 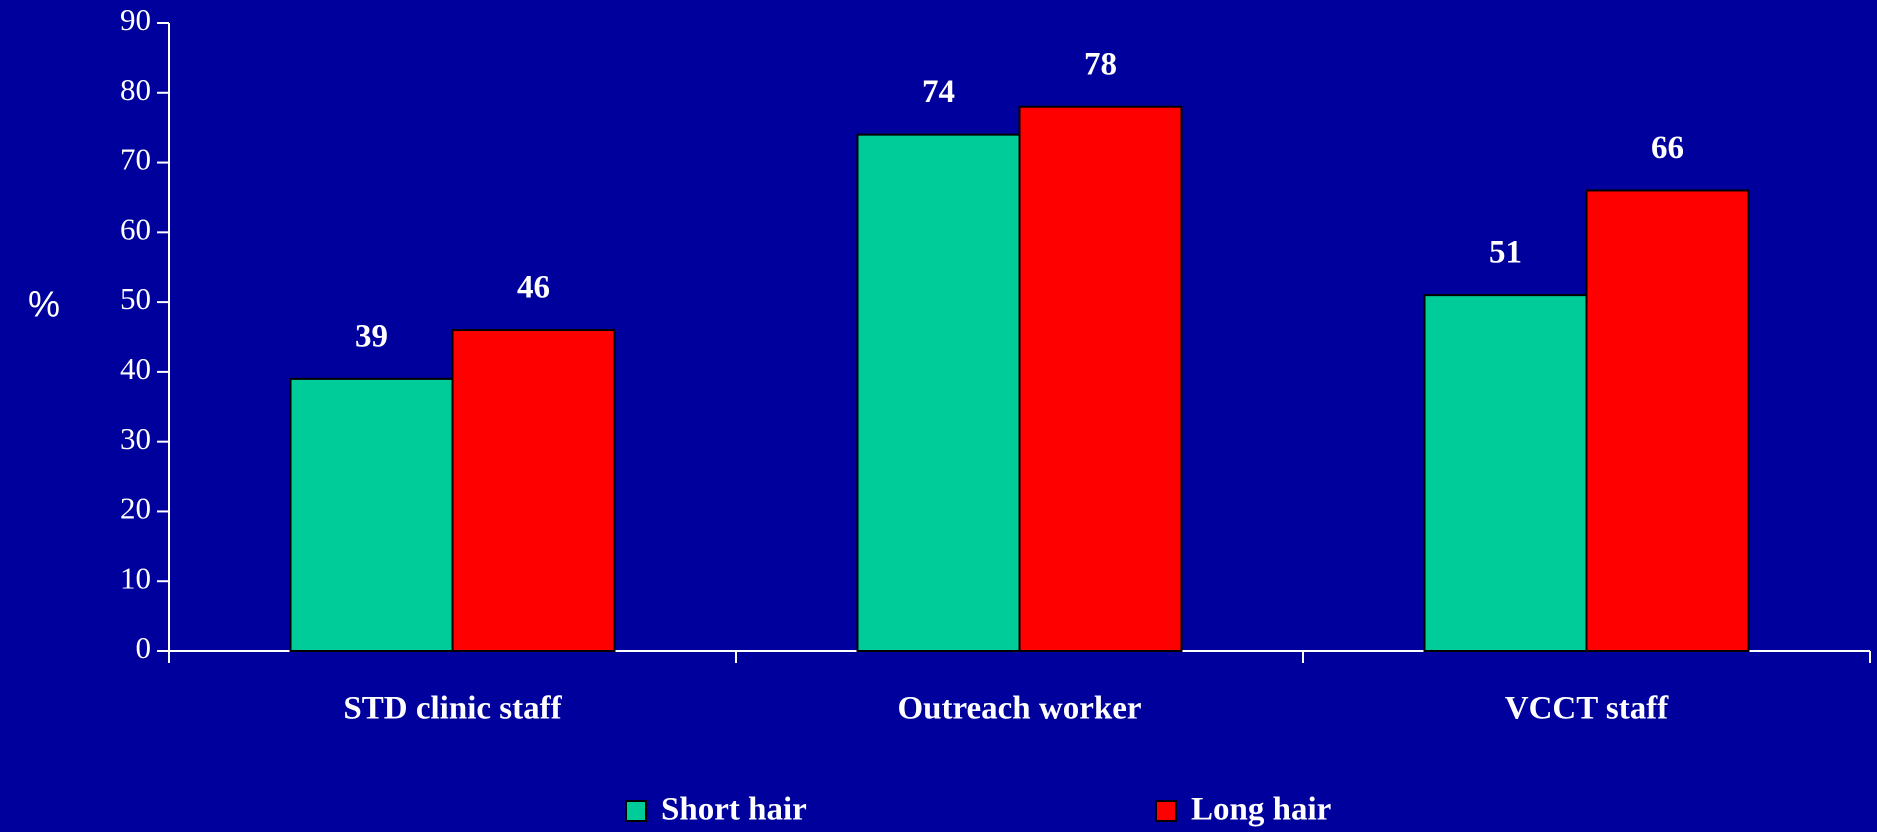 I want to click on y-tick-label: 0, so click(x=144, y=647).